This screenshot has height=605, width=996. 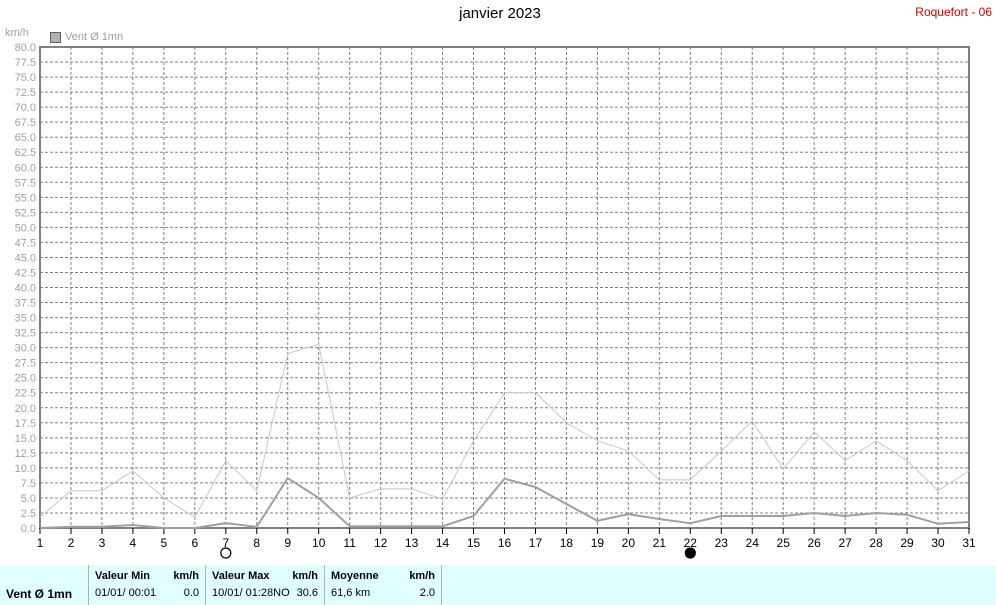 I want to click on y-tick-label: 80.0, so click(x=25, y=48).